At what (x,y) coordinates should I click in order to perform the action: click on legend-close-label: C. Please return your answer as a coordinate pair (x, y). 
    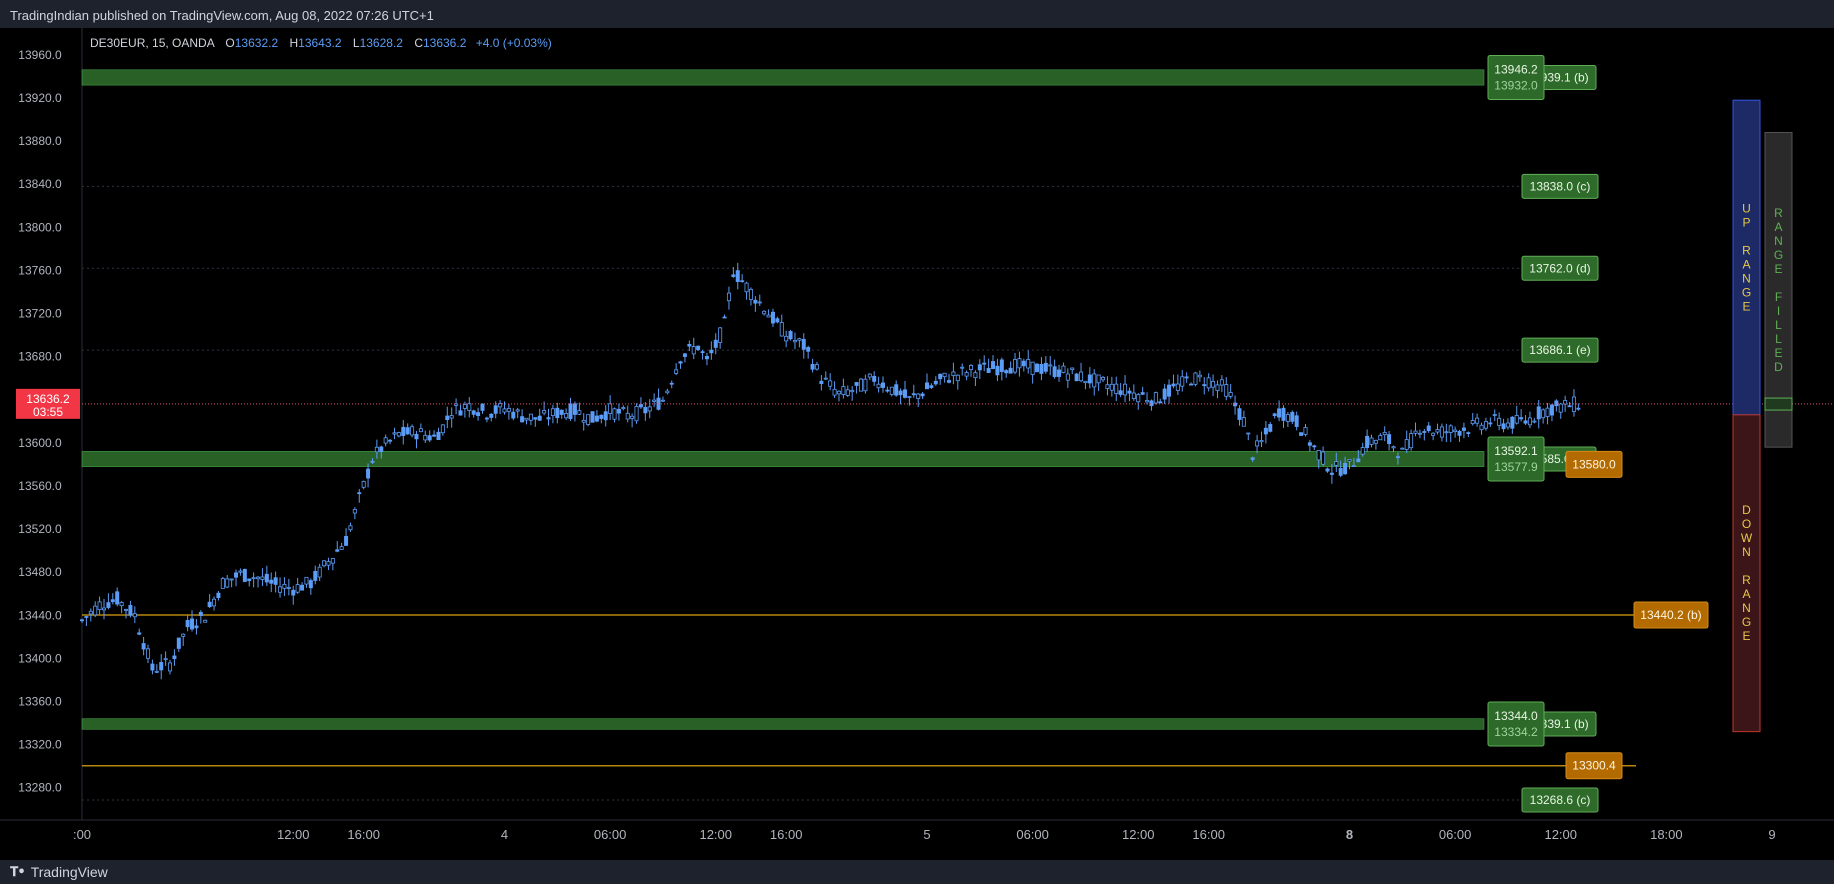
    Looking at the image, I should click on (418, 43).